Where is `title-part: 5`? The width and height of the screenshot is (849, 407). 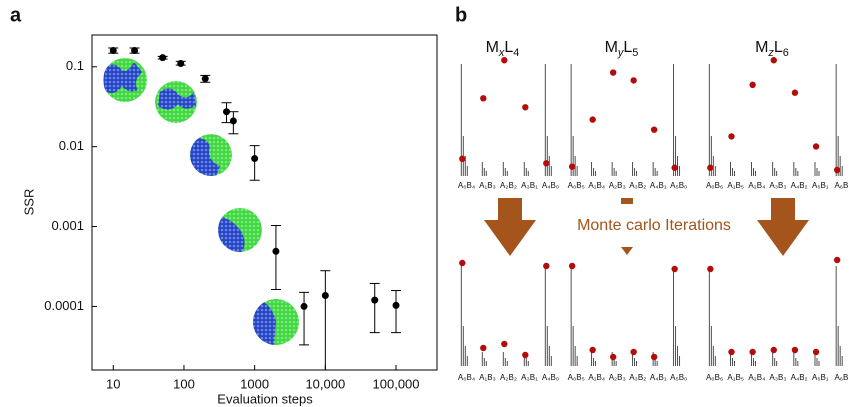
title-part: 5 is located at coordinates (635, 53).